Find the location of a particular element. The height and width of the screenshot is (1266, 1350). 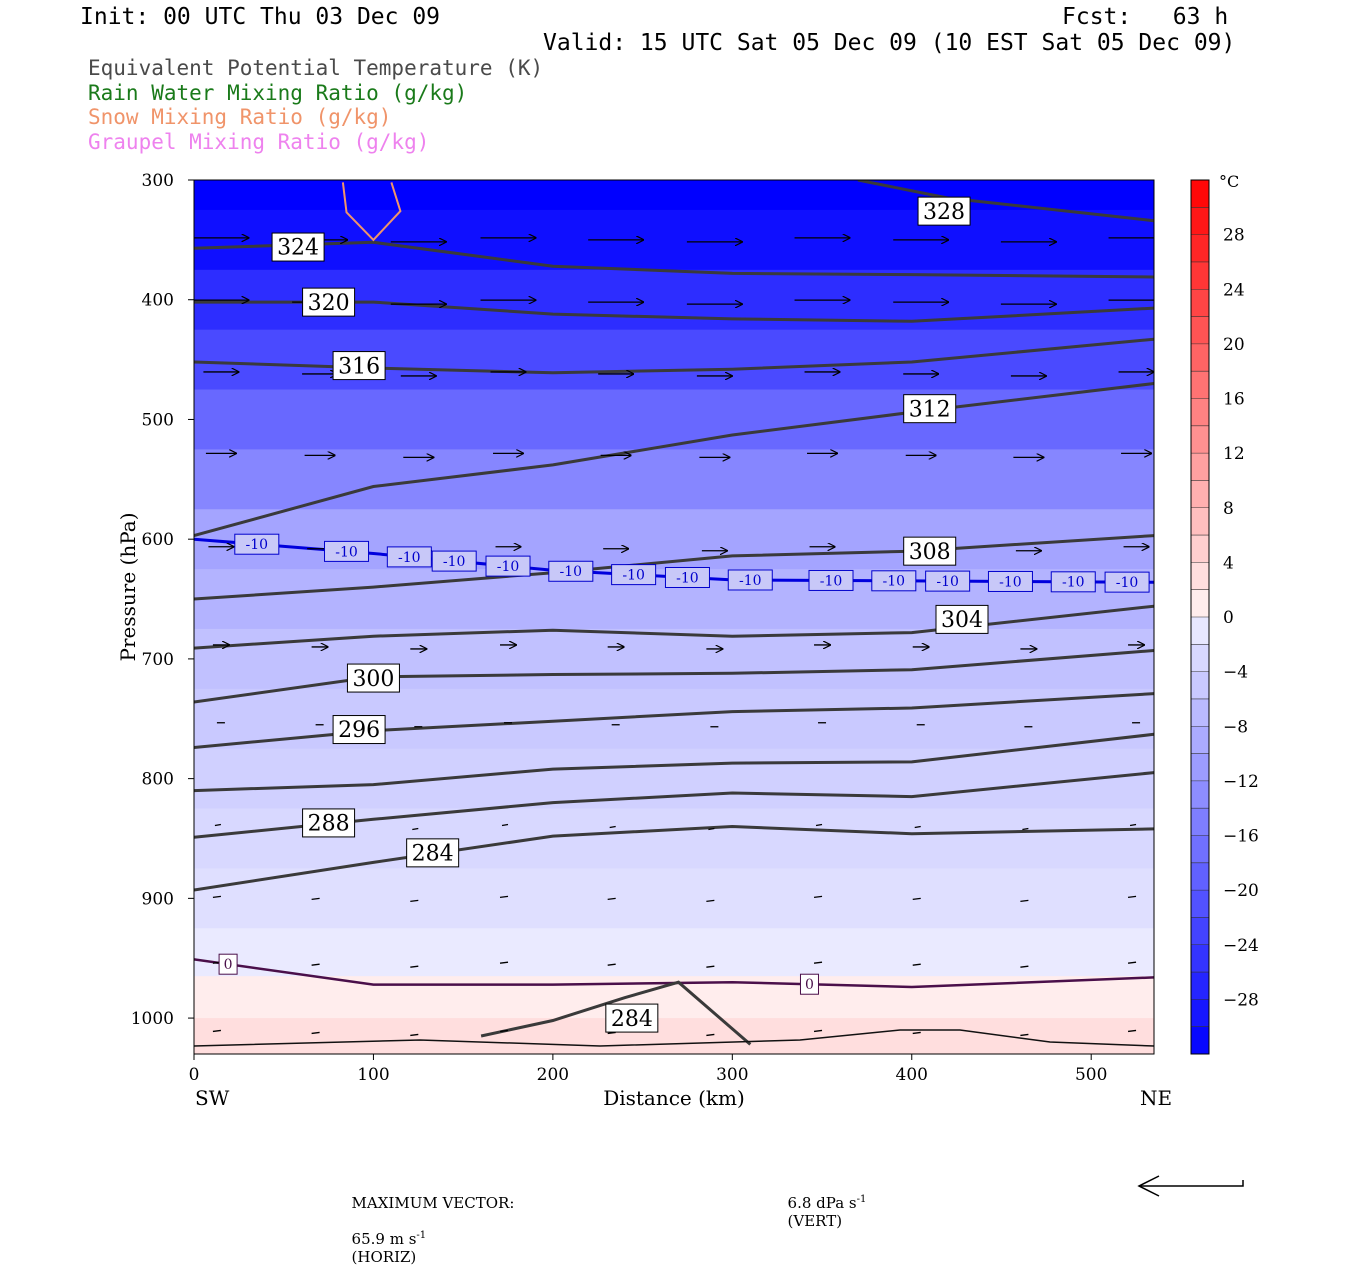

contour-label: 316 is located at coordinates (359, 366).